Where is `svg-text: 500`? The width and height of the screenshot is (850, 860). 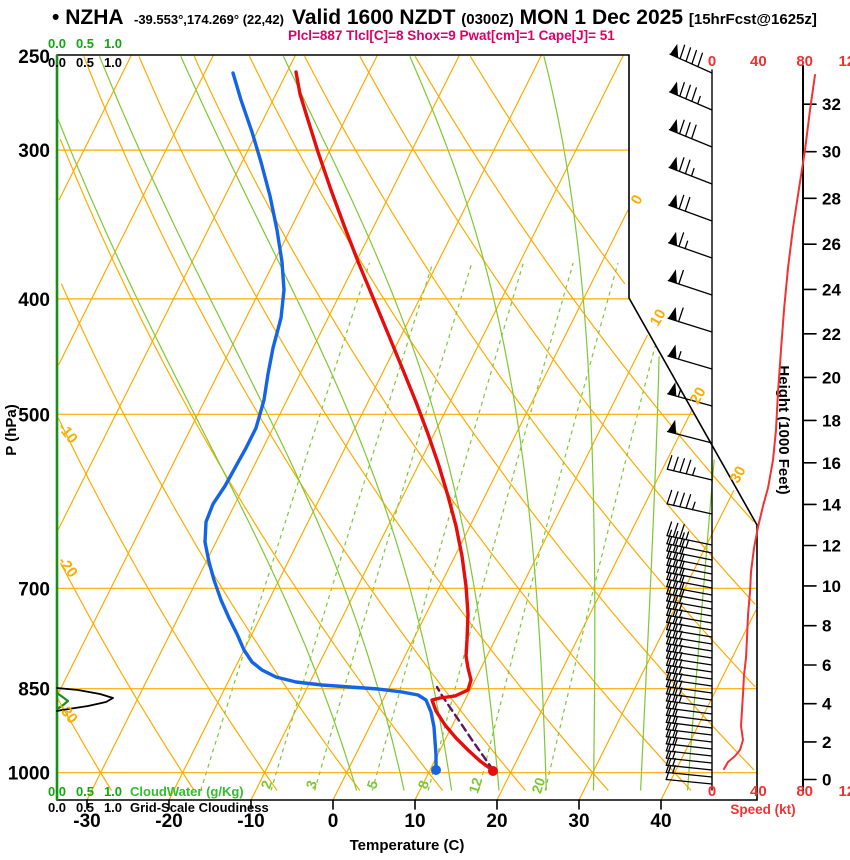 svg-text: 500 is located at coordinates (34, 415).